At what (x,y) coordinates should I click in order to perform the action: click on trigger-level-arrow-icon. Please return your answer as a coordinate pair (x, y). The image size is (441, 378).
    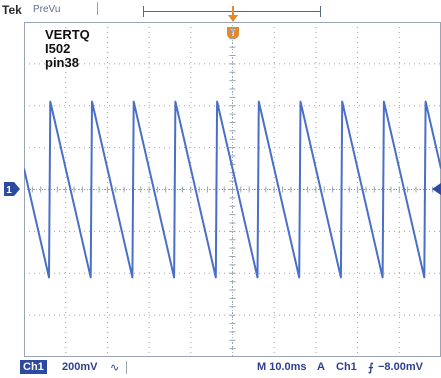
    Looking at the image, I should click on (434, 189).